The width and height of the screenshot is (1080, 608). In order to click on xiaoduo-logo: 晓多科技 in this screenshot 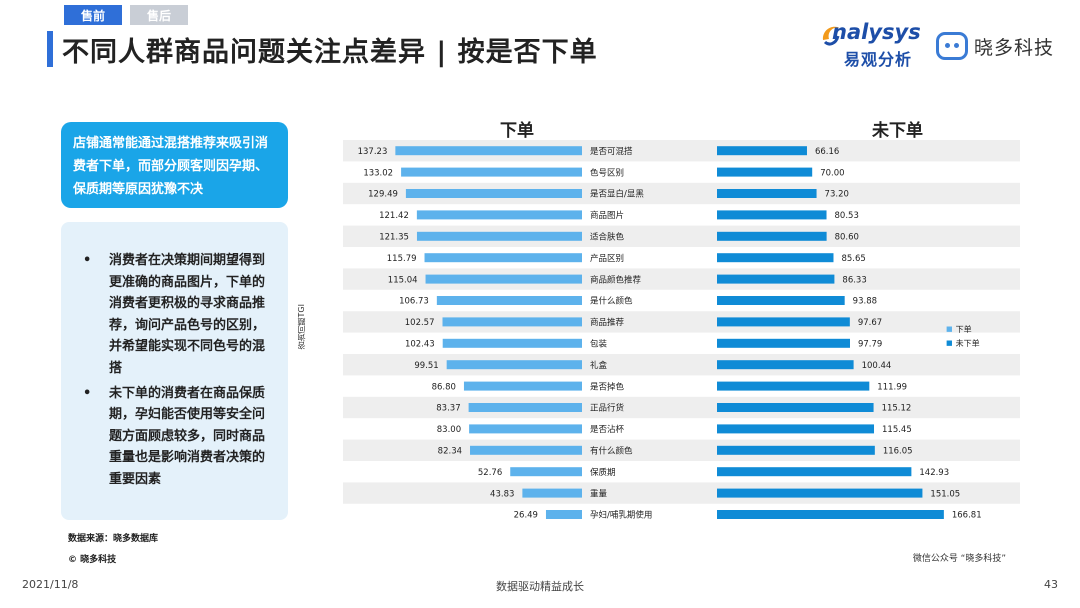, I will do `click(995, 46)`.